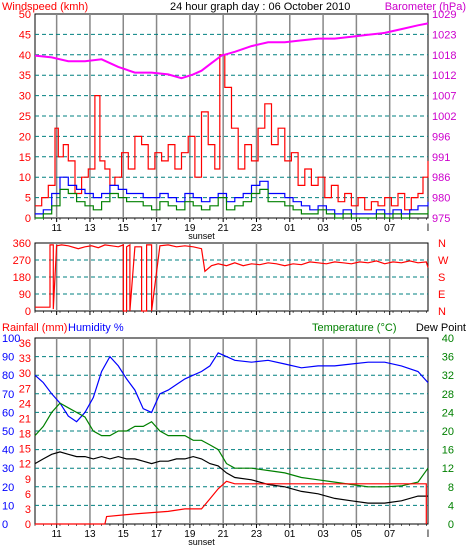 The width and height of the screenshot is (468, 559). I want to click on series-line-baro, so click(231, 51).